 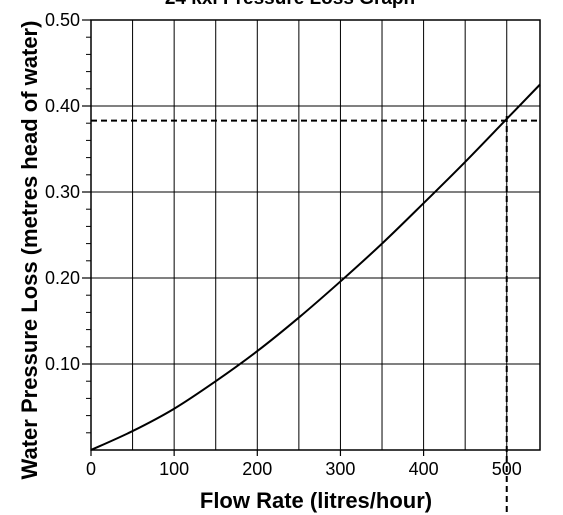 What do you see at coordinates (174, 469) in the screenshot?
I see `x-tick-label: 100` at bounding box center [174, 469].